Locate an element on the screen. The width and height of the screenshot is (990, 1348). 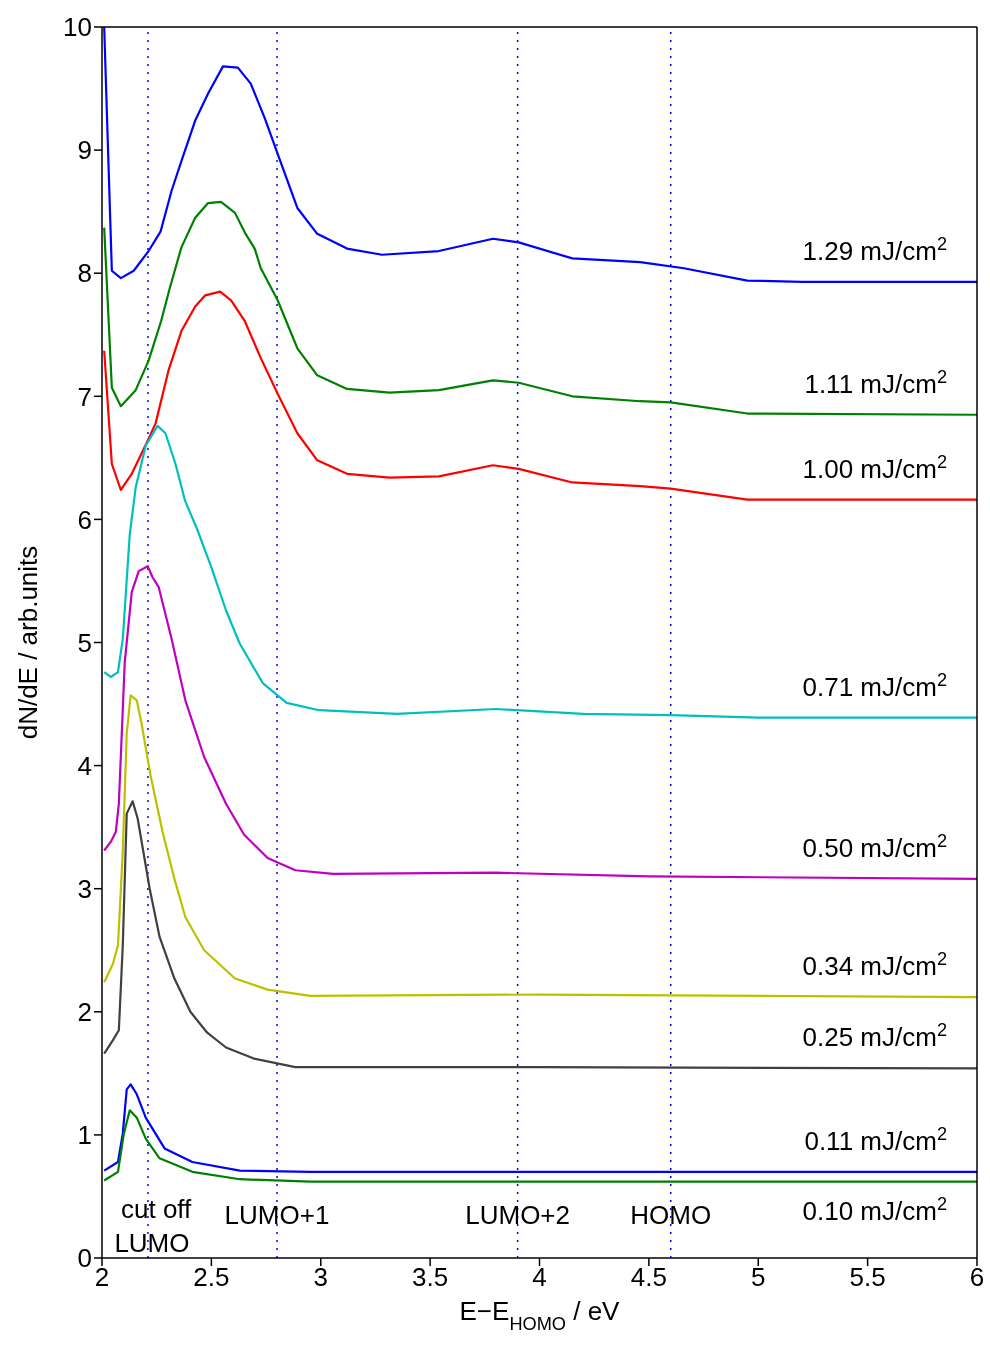
x-tick-label: 2.5 is located at coordinates (211, 1277).